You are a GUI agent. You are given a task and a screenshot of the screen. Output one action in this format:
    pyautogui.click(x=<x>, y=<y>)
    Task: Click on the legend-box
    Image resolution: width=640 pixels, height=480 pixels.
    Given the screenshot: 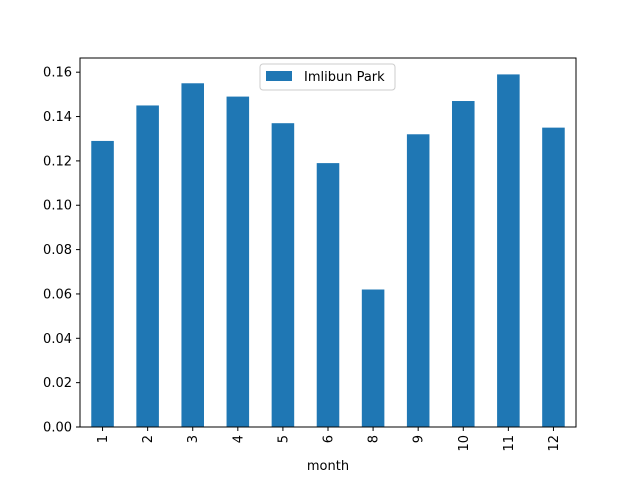 What is the action you would take?
    pyautogui.click(x=327, y=77)
    